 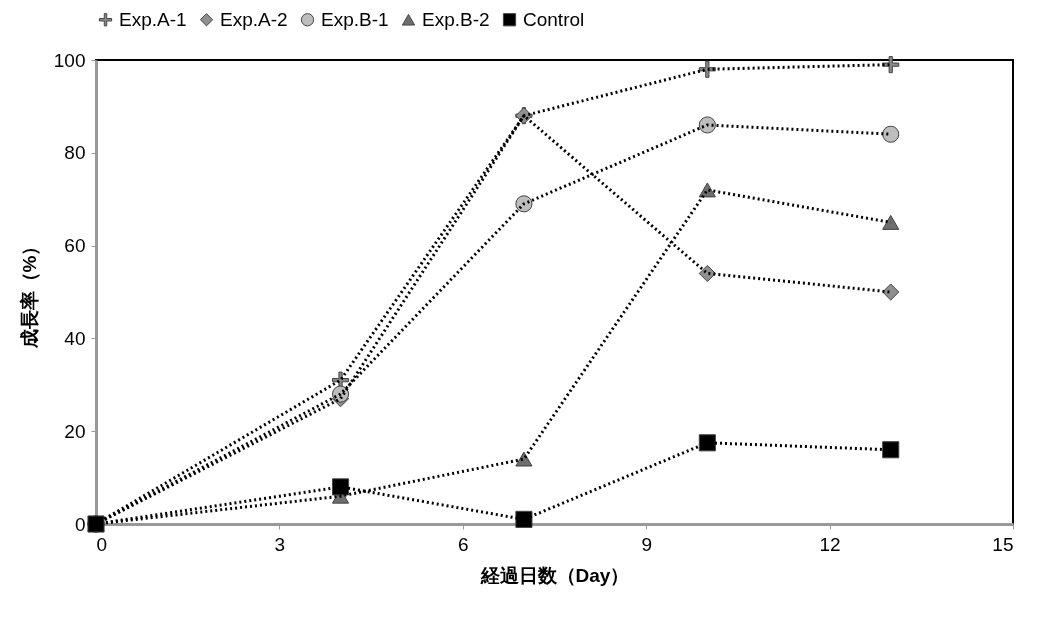 I want to click on y-tick-label: 60, so click(x=75, y=246).